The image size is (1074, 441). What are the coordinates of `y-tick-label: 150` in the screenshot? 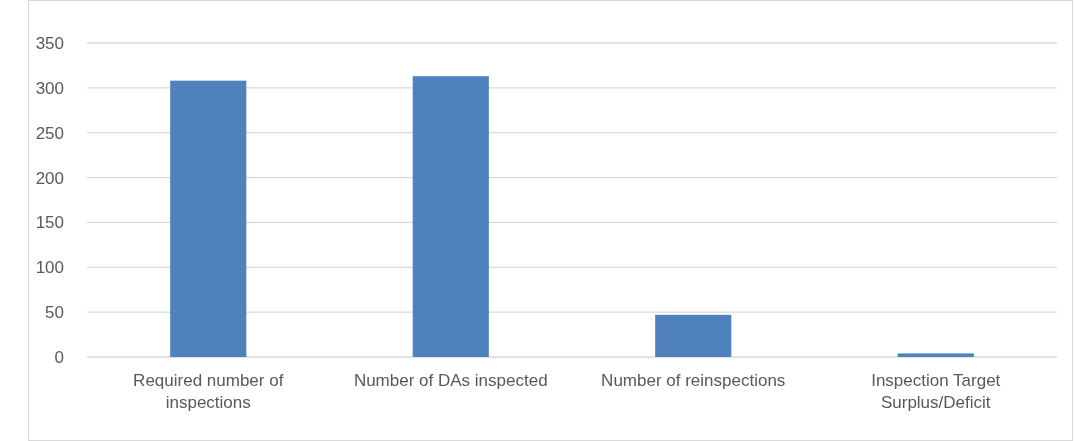 It's located at (49, 223).